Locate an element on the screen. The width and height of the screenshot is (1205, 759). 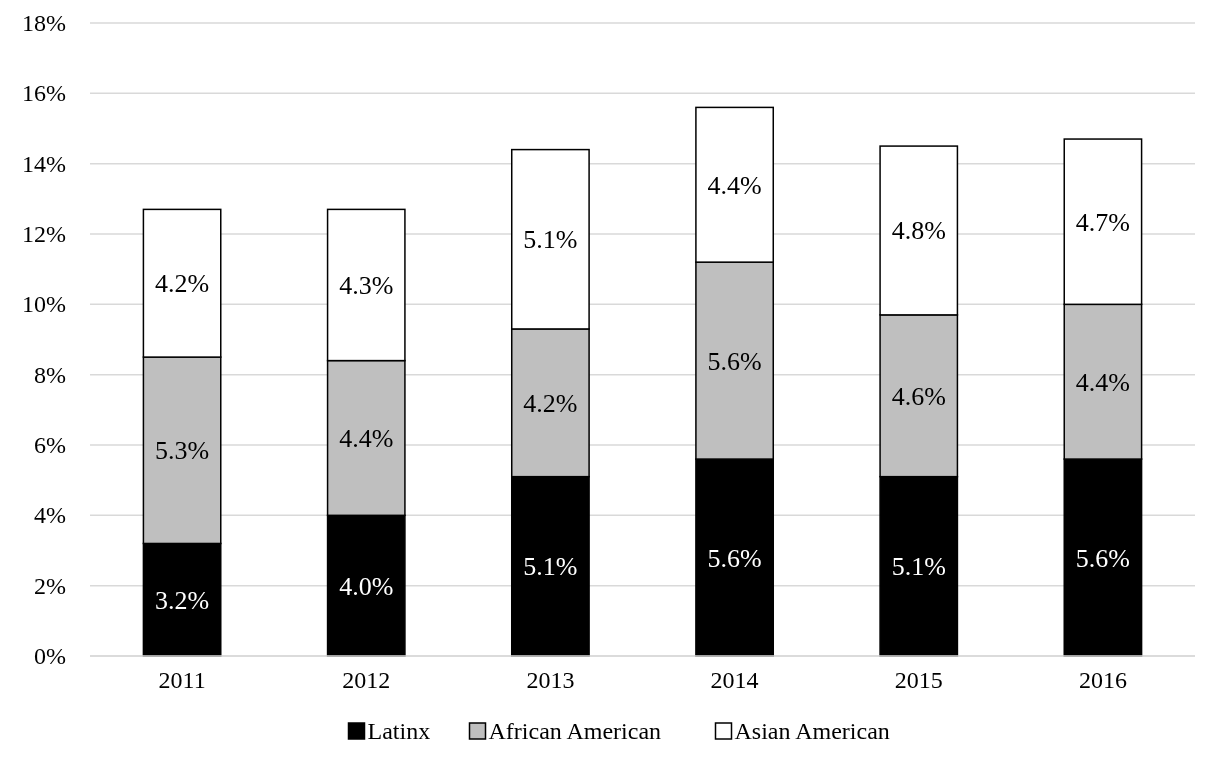
data-label: 4.7% is located at coordinates (1102, 222).